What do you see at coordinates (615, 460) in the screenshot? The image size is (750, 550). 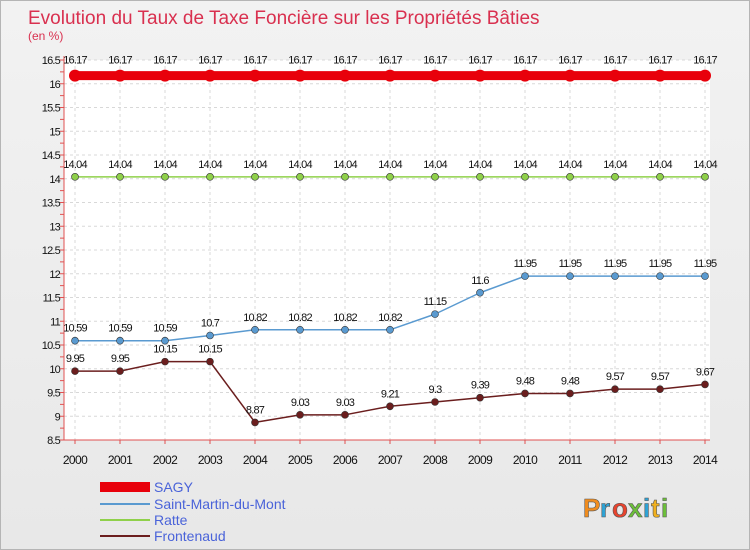 I see `x-tick-label: 2012` at bounding box center [615, 460].